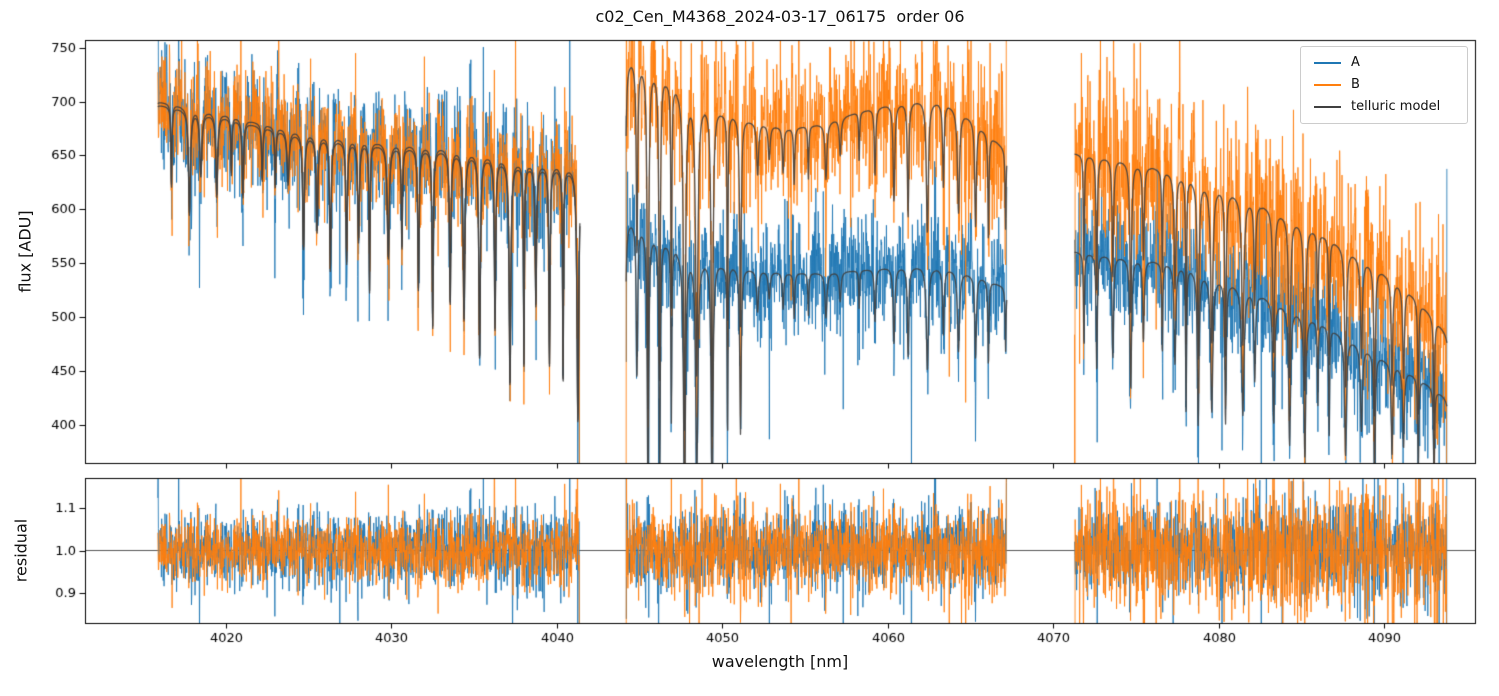 This screenshot has height=696, width=1499. Describe the element at coordinates (780, 661) in the screenshot. I see `wavelength-axis-label: wavelength [nm]` at that location.